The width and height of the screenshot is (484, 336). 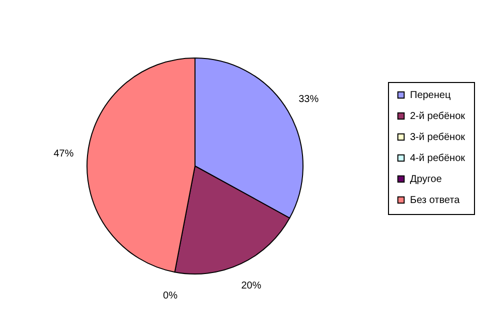 What do you see at coordinates (308, 99) in the screenshot?
I see `data-label: 33%` at bounding box center [308, 99].